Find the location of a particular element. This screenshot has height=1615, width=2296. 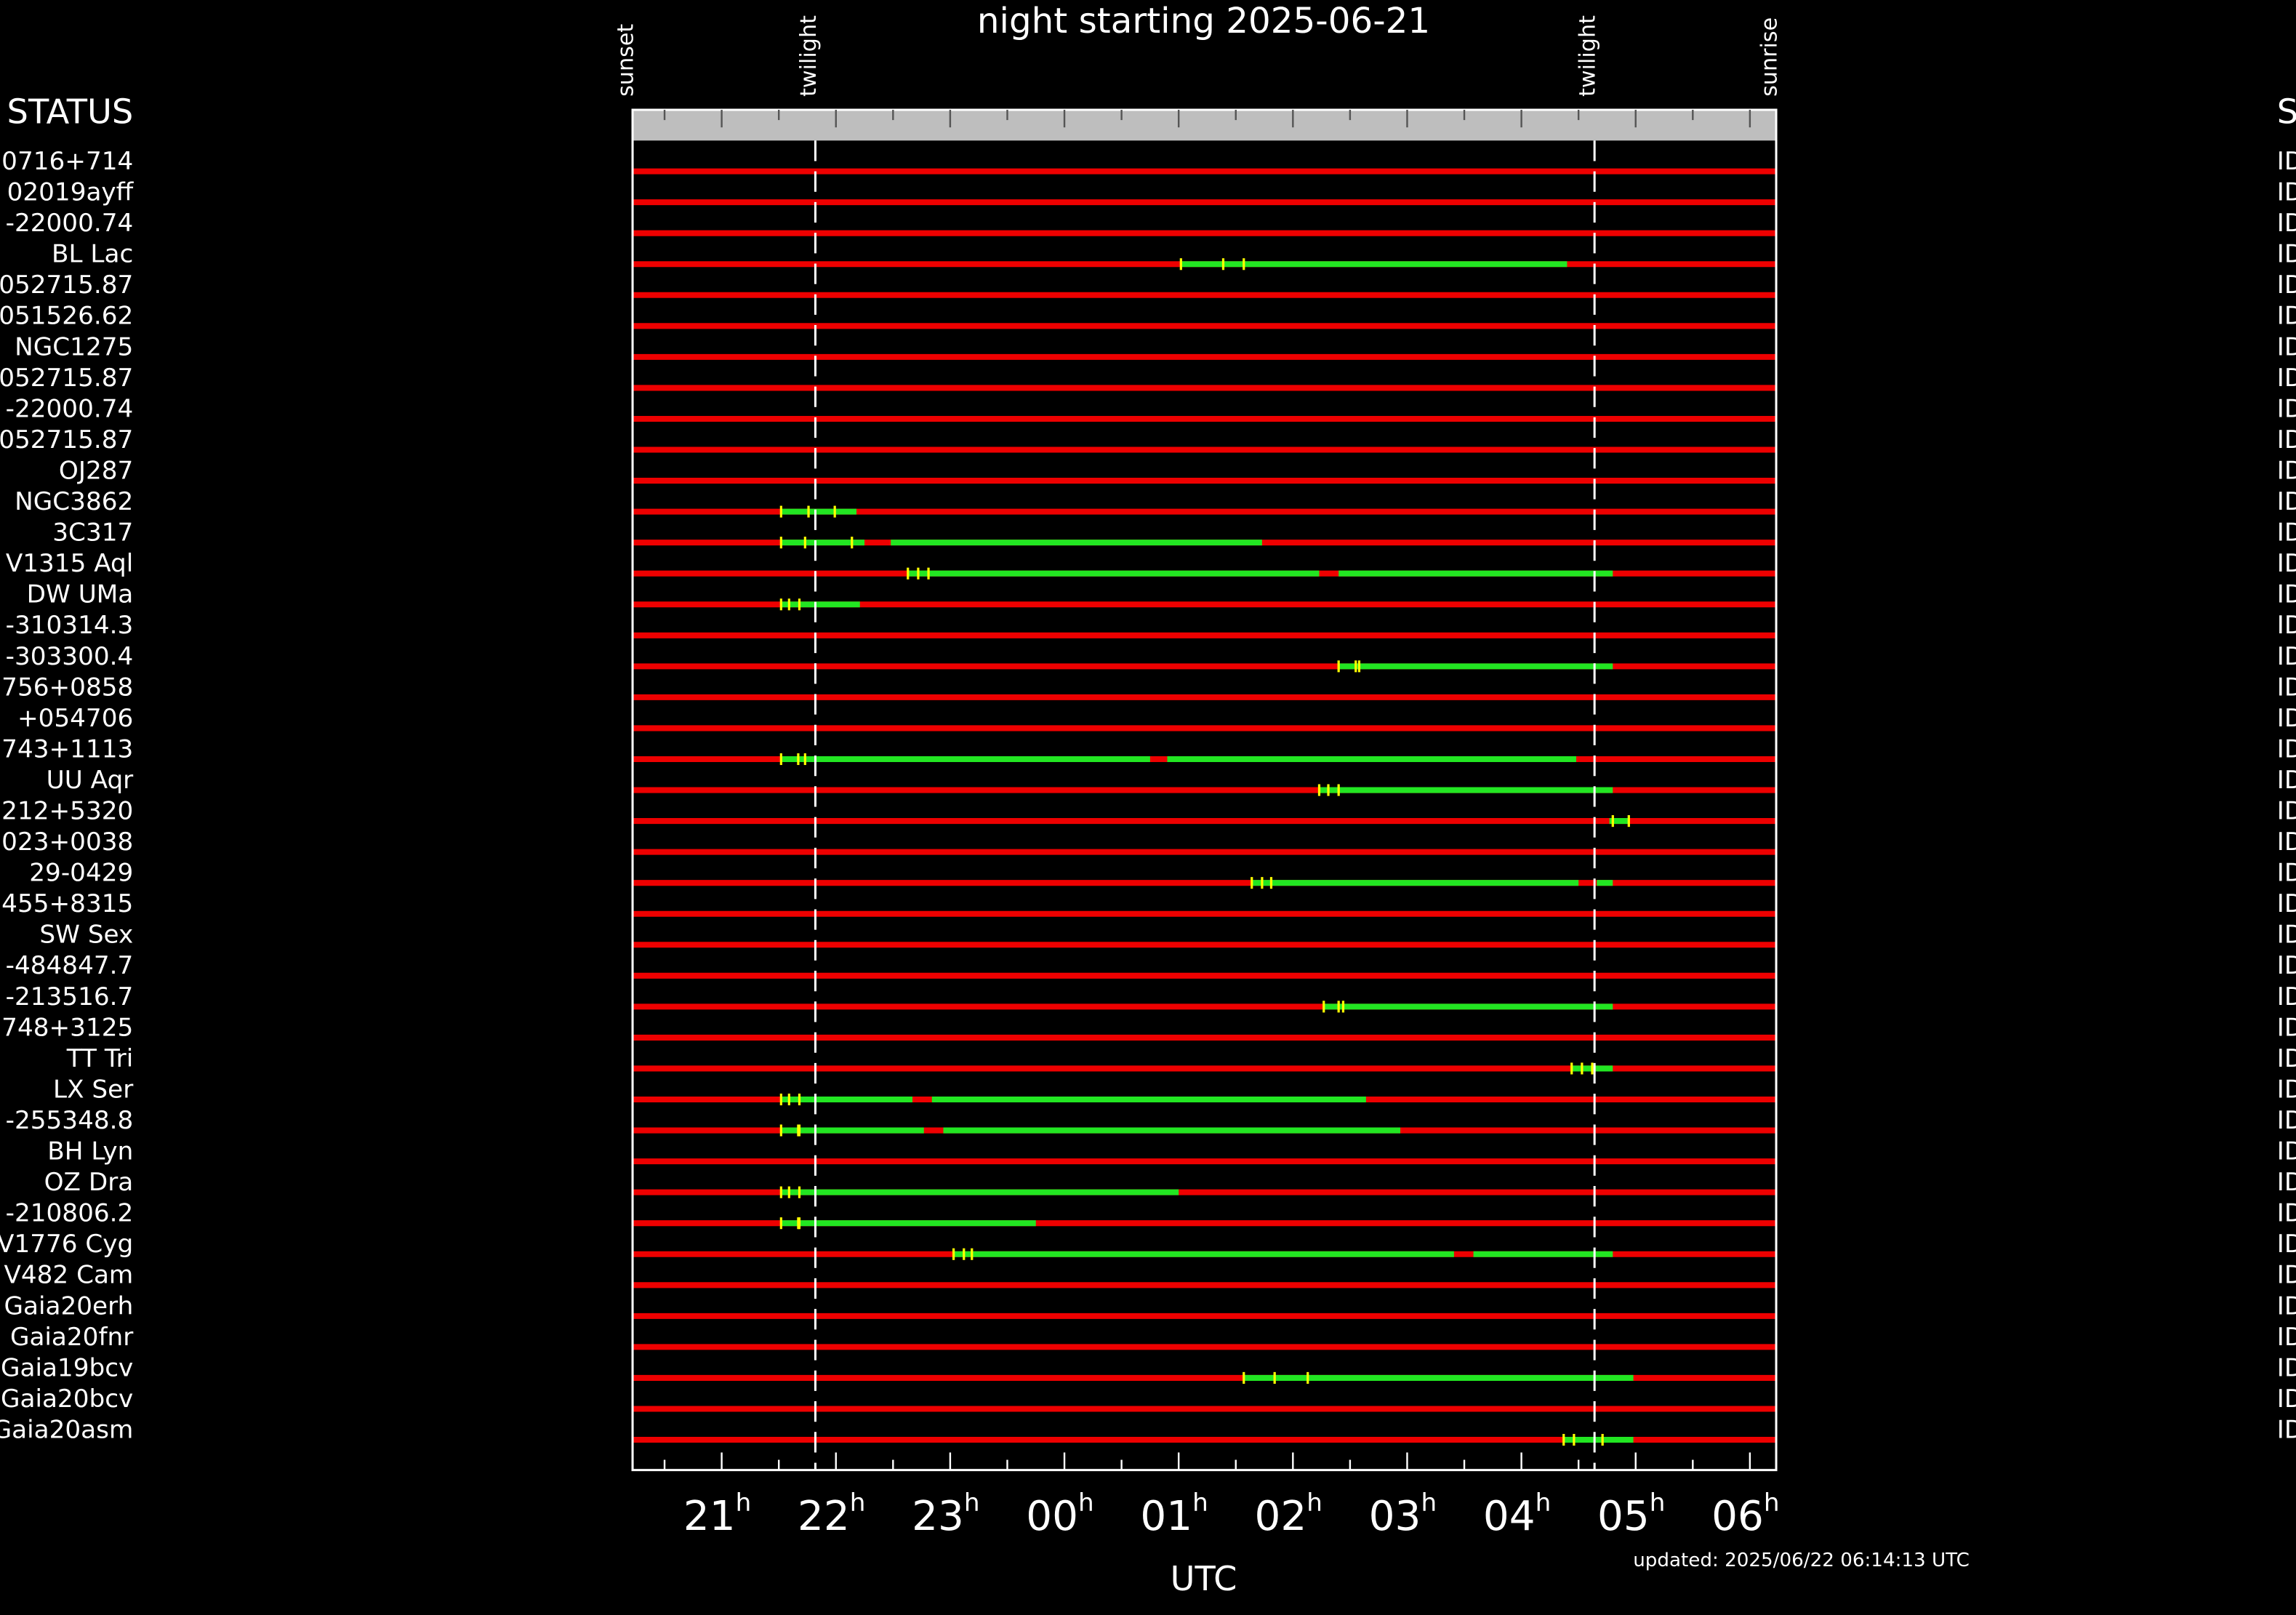

row-name: OJ287 is located at coordinates (96, 470).